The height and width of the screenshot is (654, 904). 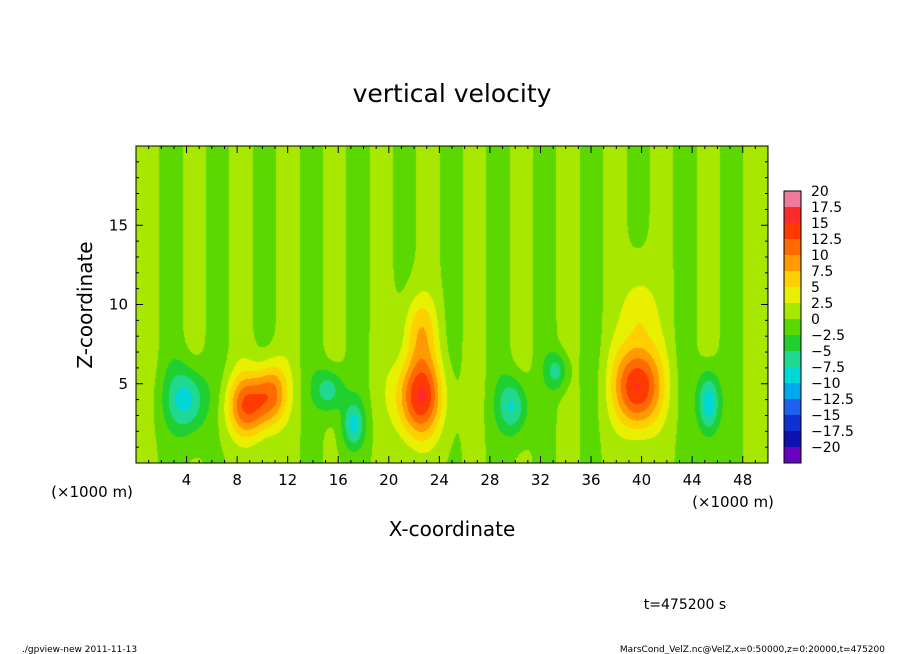 I want to click on x-tick-label: 20, so click(x=388, y=480).